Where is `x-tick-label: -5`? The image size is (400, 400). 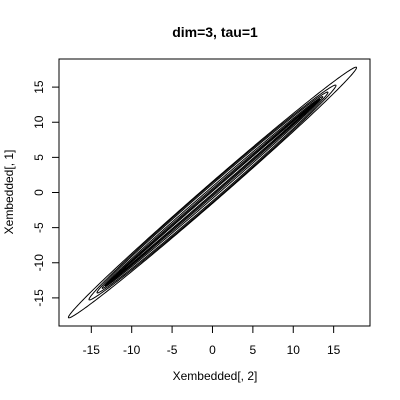
x-tick-label: -5 is located at coordinates (172, 350).